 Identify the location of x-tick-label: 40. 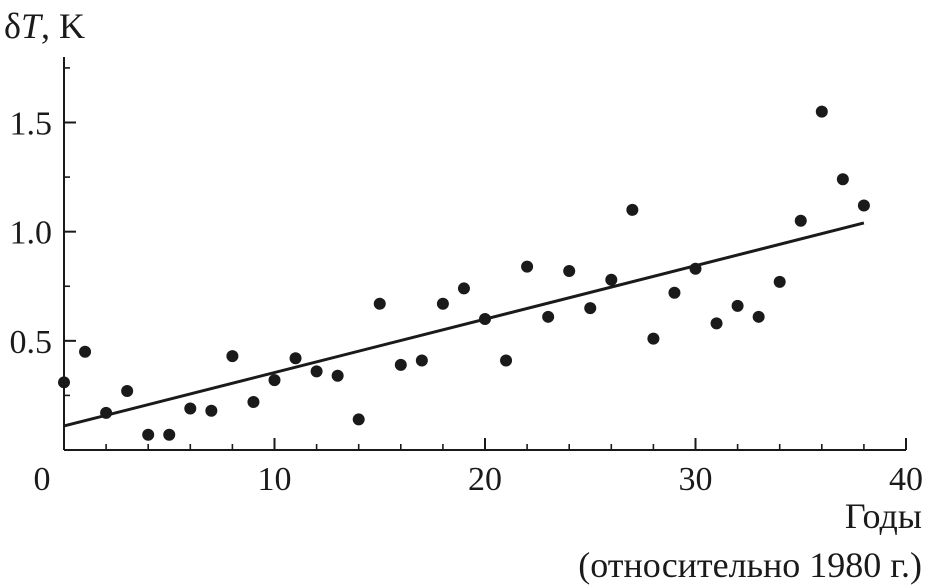
(906, 479).